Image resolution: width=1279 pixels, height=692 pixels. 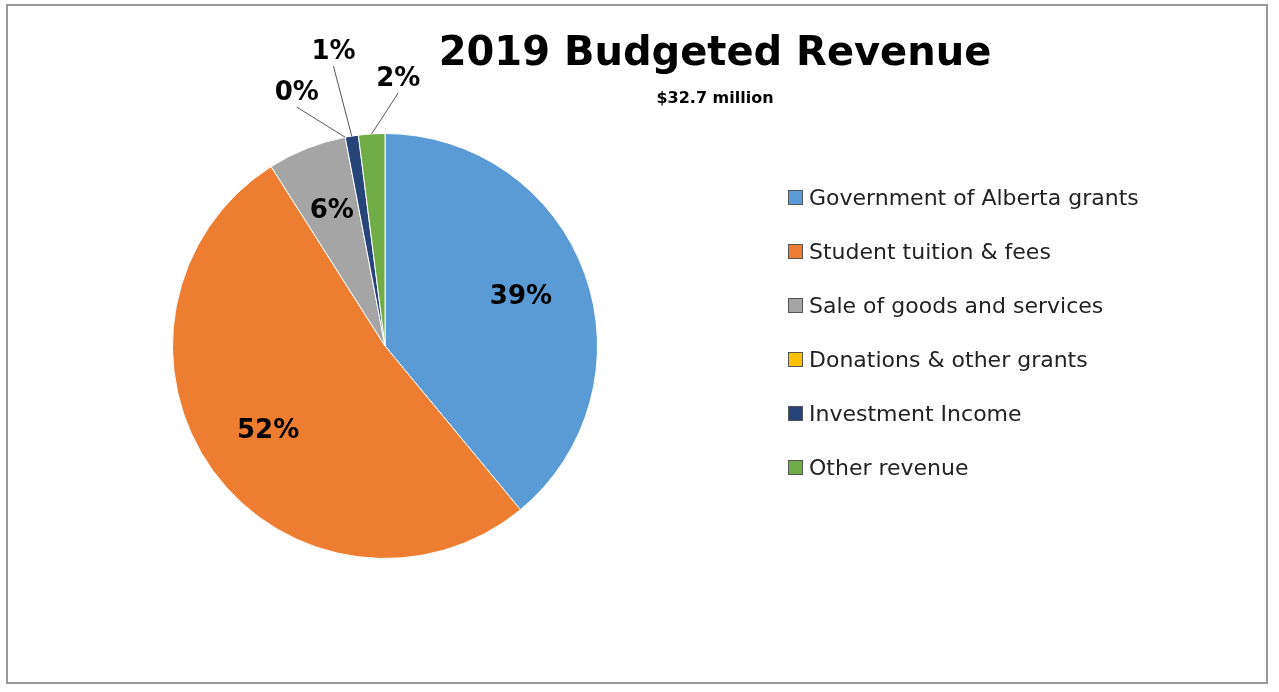 I want to click on chart-title: 2019 Budgeted Revenue, so click(x=715, y=51).